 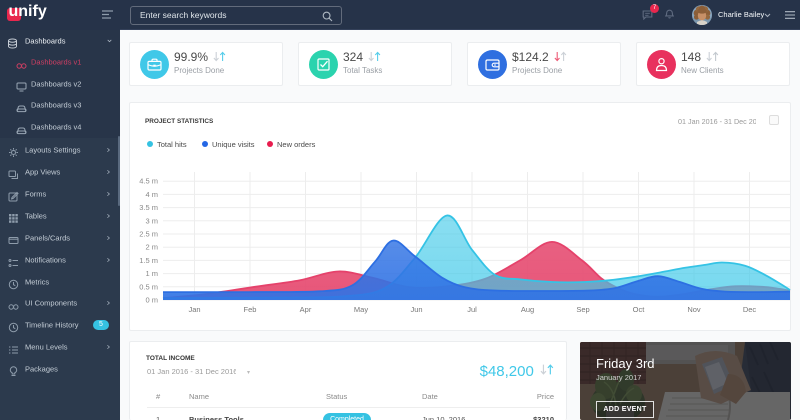 What do you see at coordinates (148, 234) in the screenshot?
I see `svg-text: 2.5 m` at bounding box center [148, 234].